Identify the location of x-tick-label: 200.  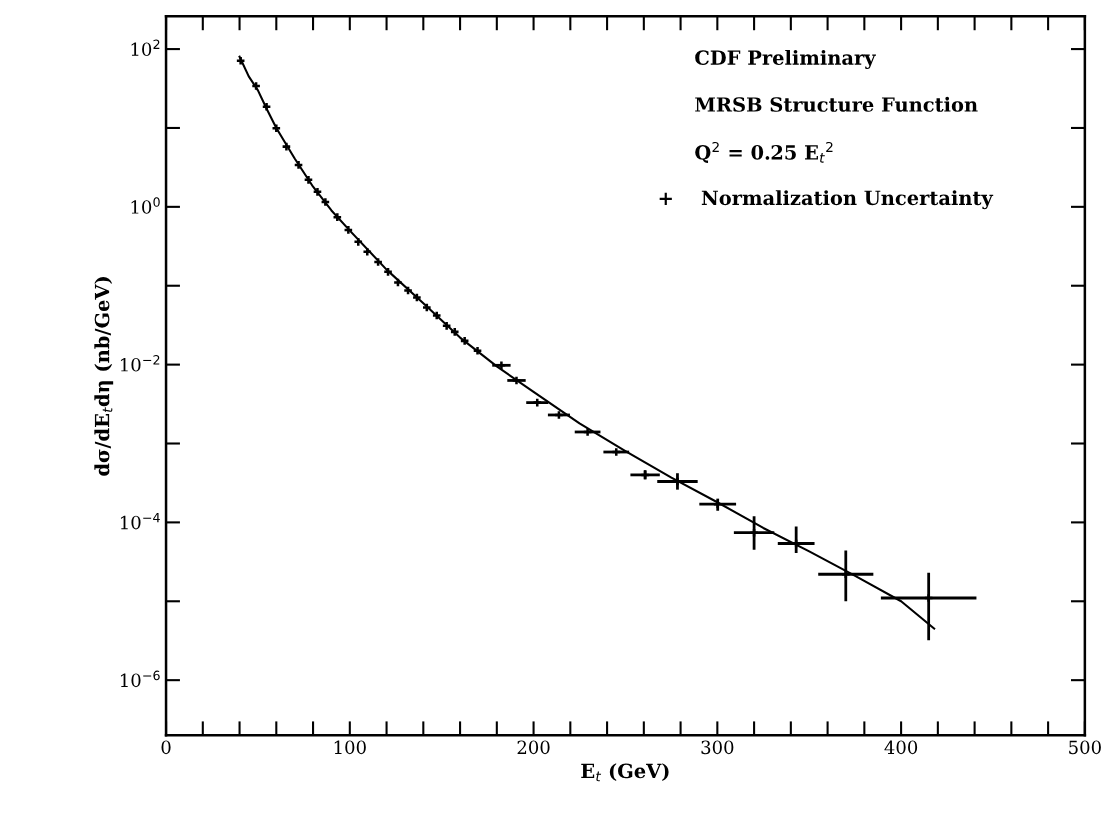
(533, 747).